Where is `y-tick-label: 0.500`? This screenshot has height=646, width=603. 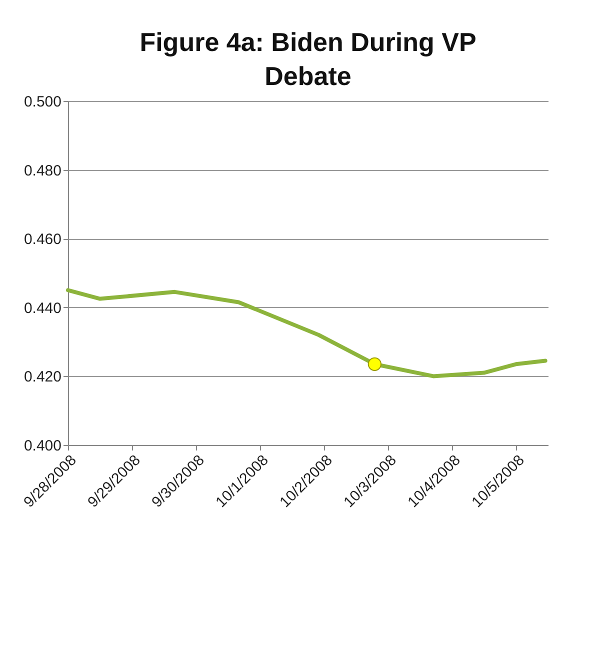 y-tick-label: 0.500 is located at coordinates (43, 102).